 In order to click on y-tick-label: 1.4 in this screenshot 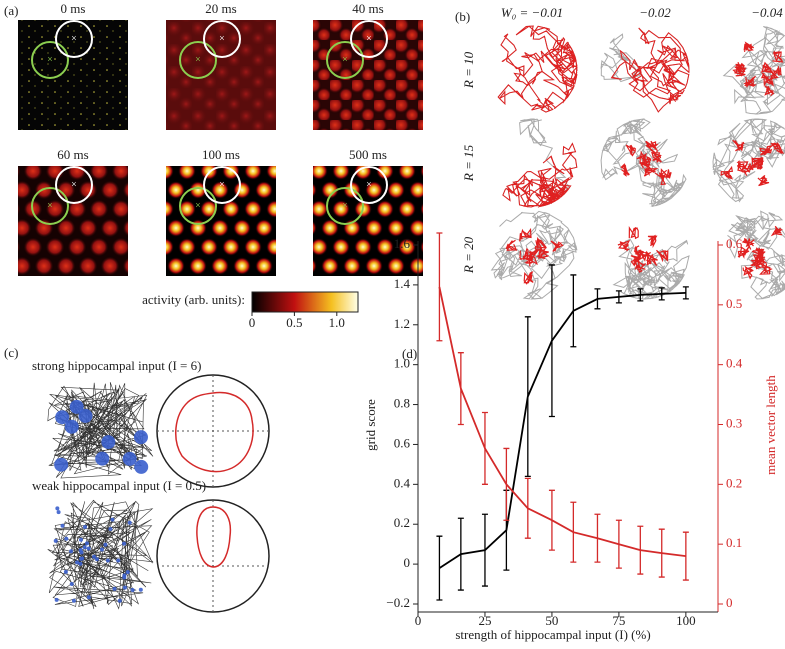, I will do `click(402, 283)`.